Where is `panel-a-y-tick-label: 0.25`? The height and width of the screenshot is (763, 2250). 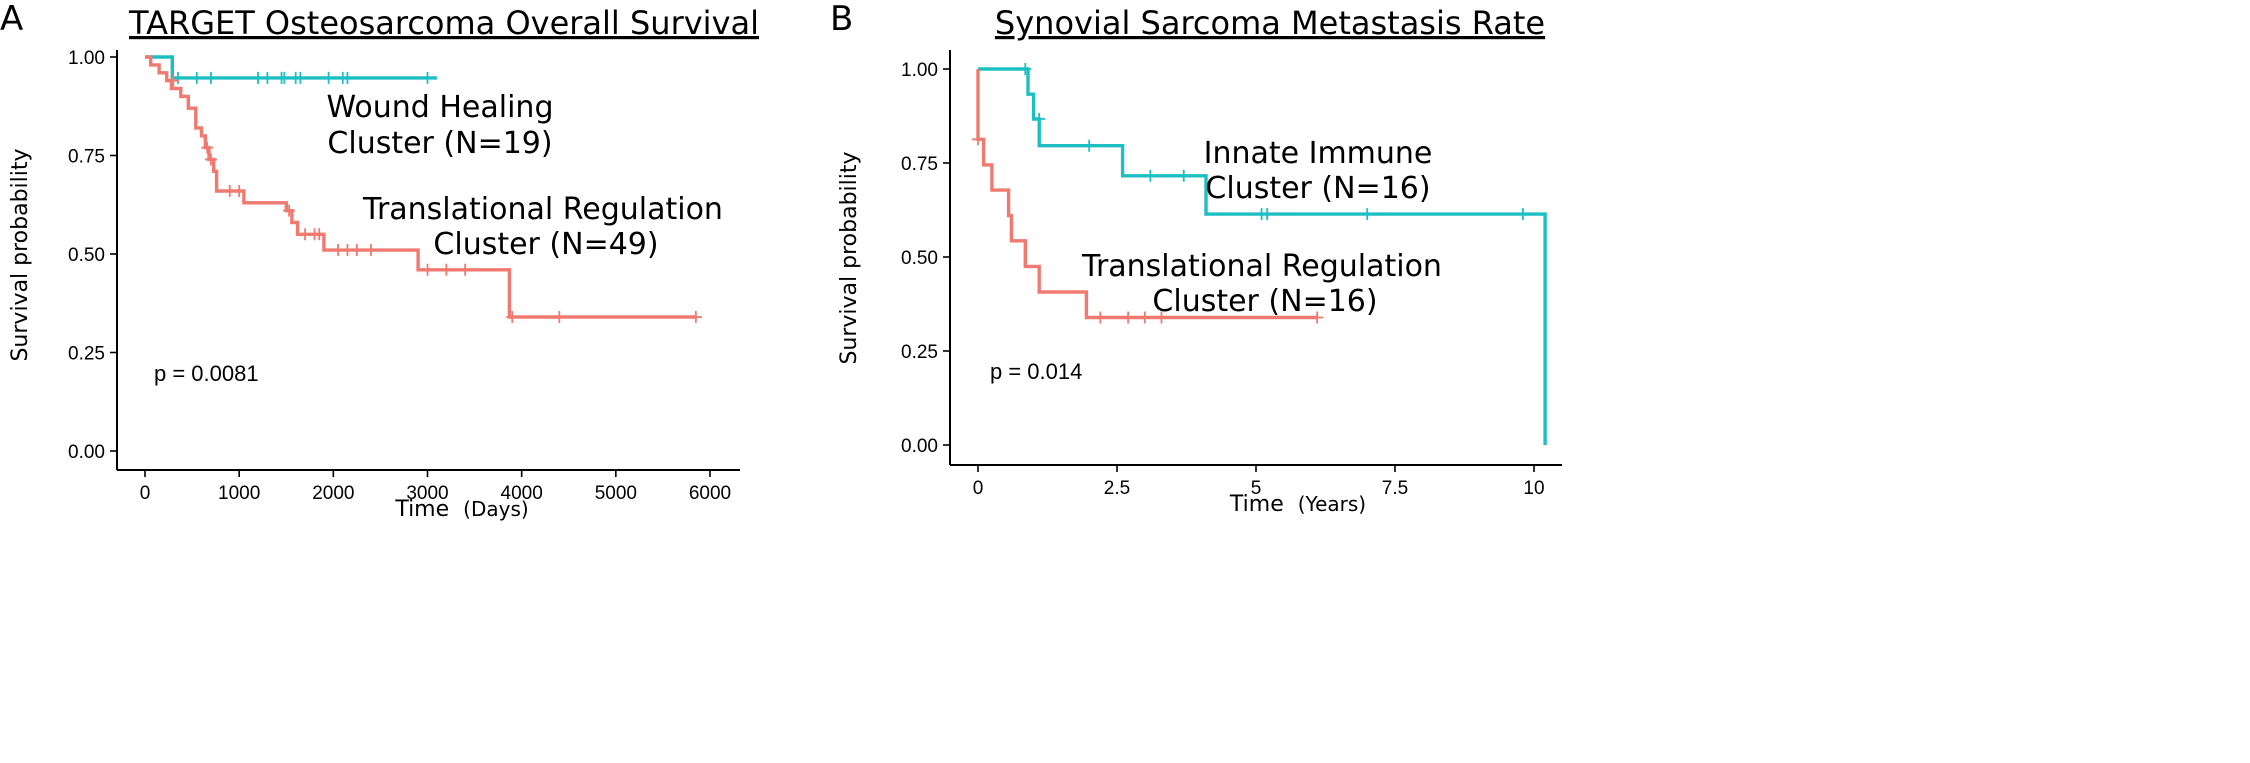 panel-a-y-tick-label: 0.25 is located at coordinates (86, 354).